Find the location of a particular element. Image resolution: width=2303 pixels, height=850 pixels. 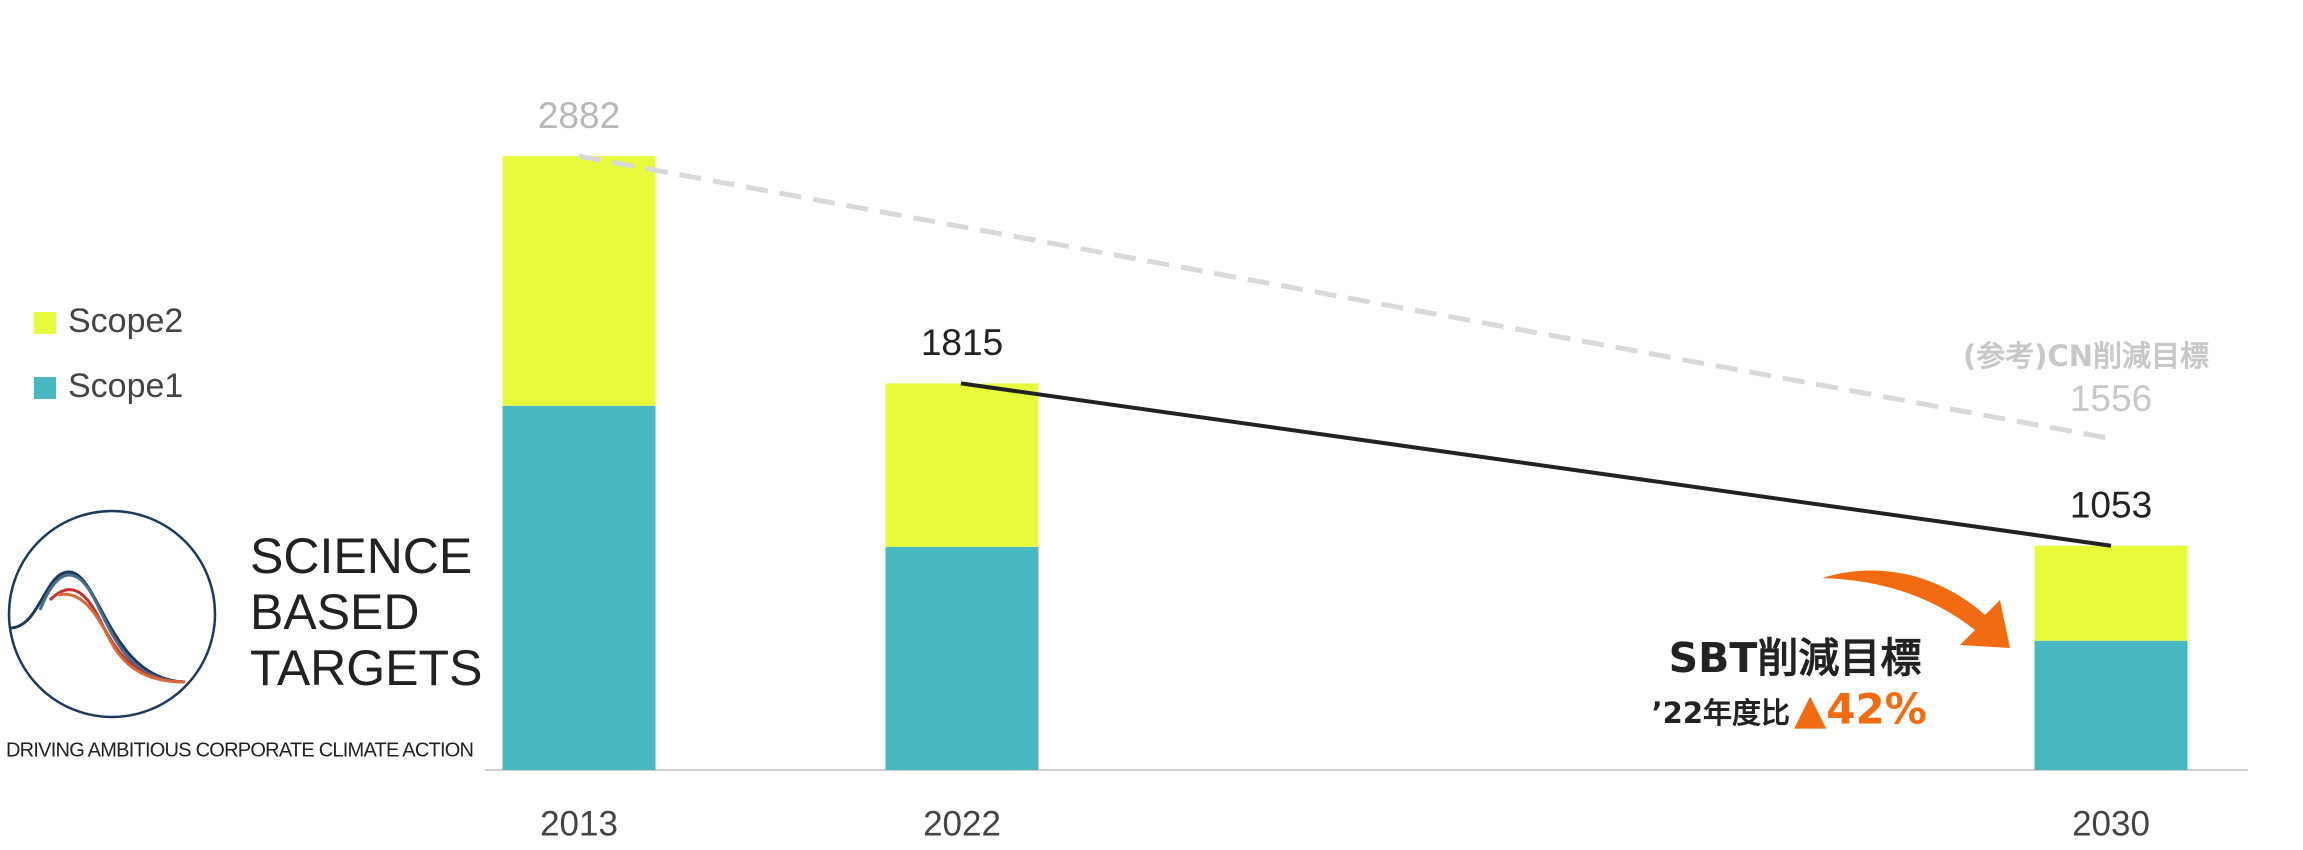

trend-line is located at coordinates (1536, 464).